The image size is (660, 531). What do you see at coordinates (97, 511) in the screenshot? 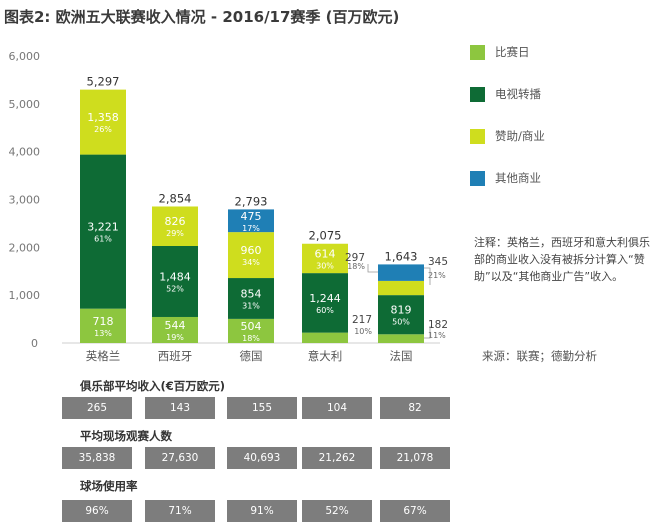
I see `stat-utilisation-england: 96%` at bounding box center [97, 511].